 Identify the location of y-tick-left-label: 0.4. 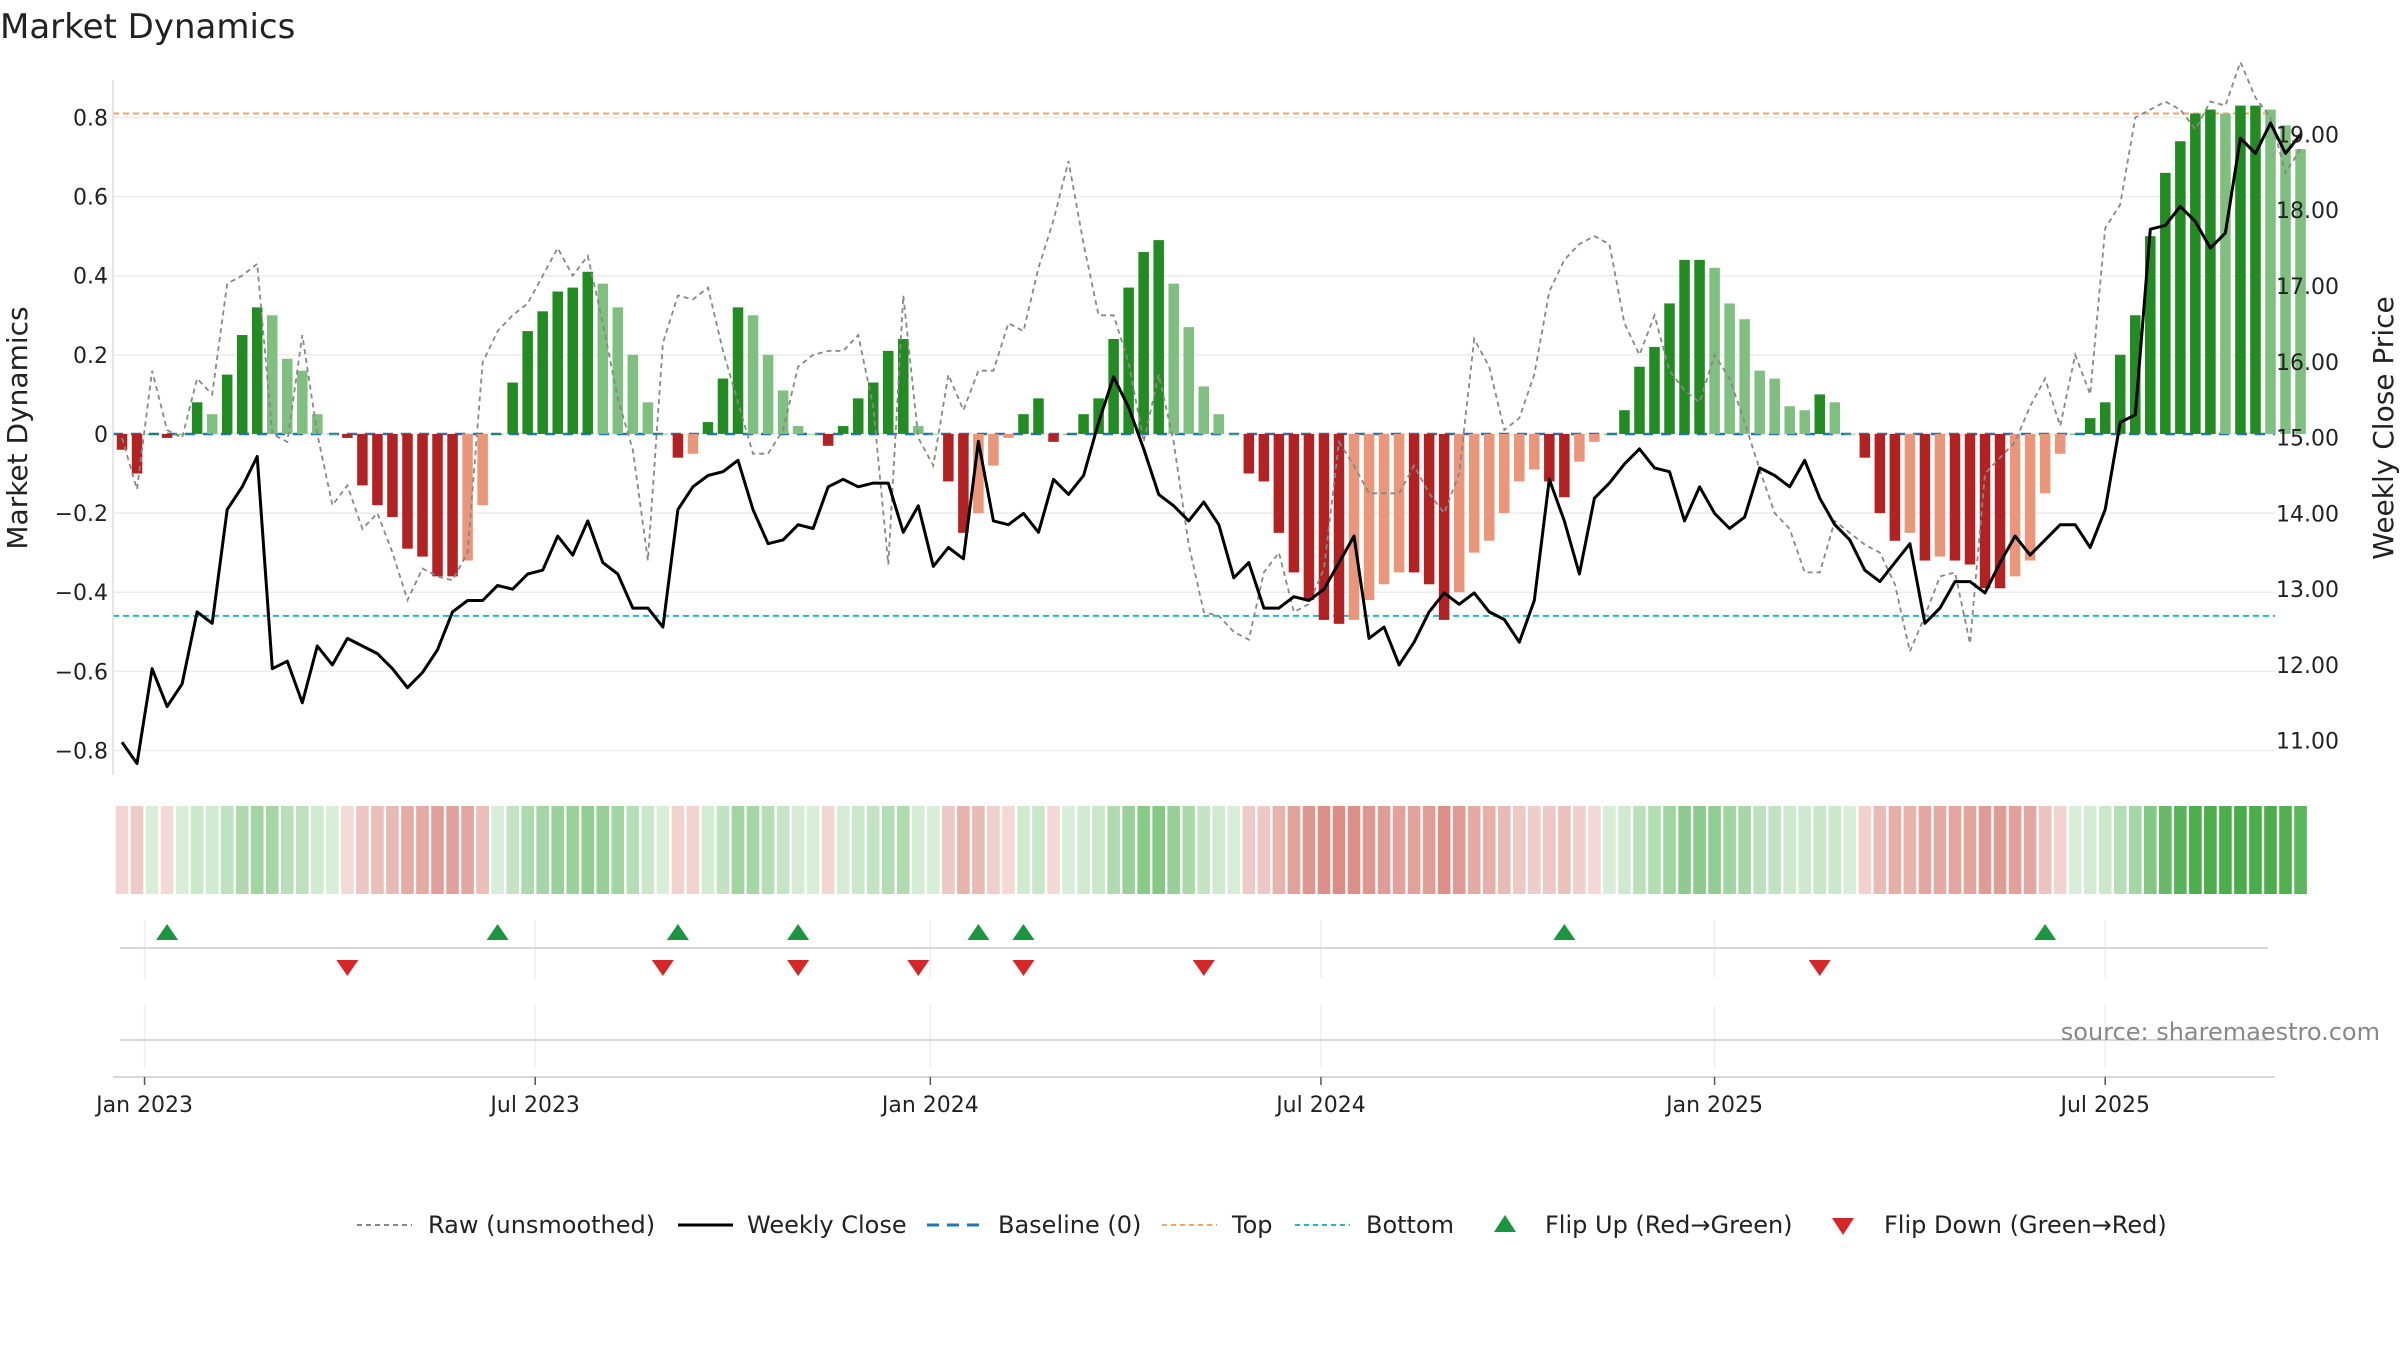
(90, 277).